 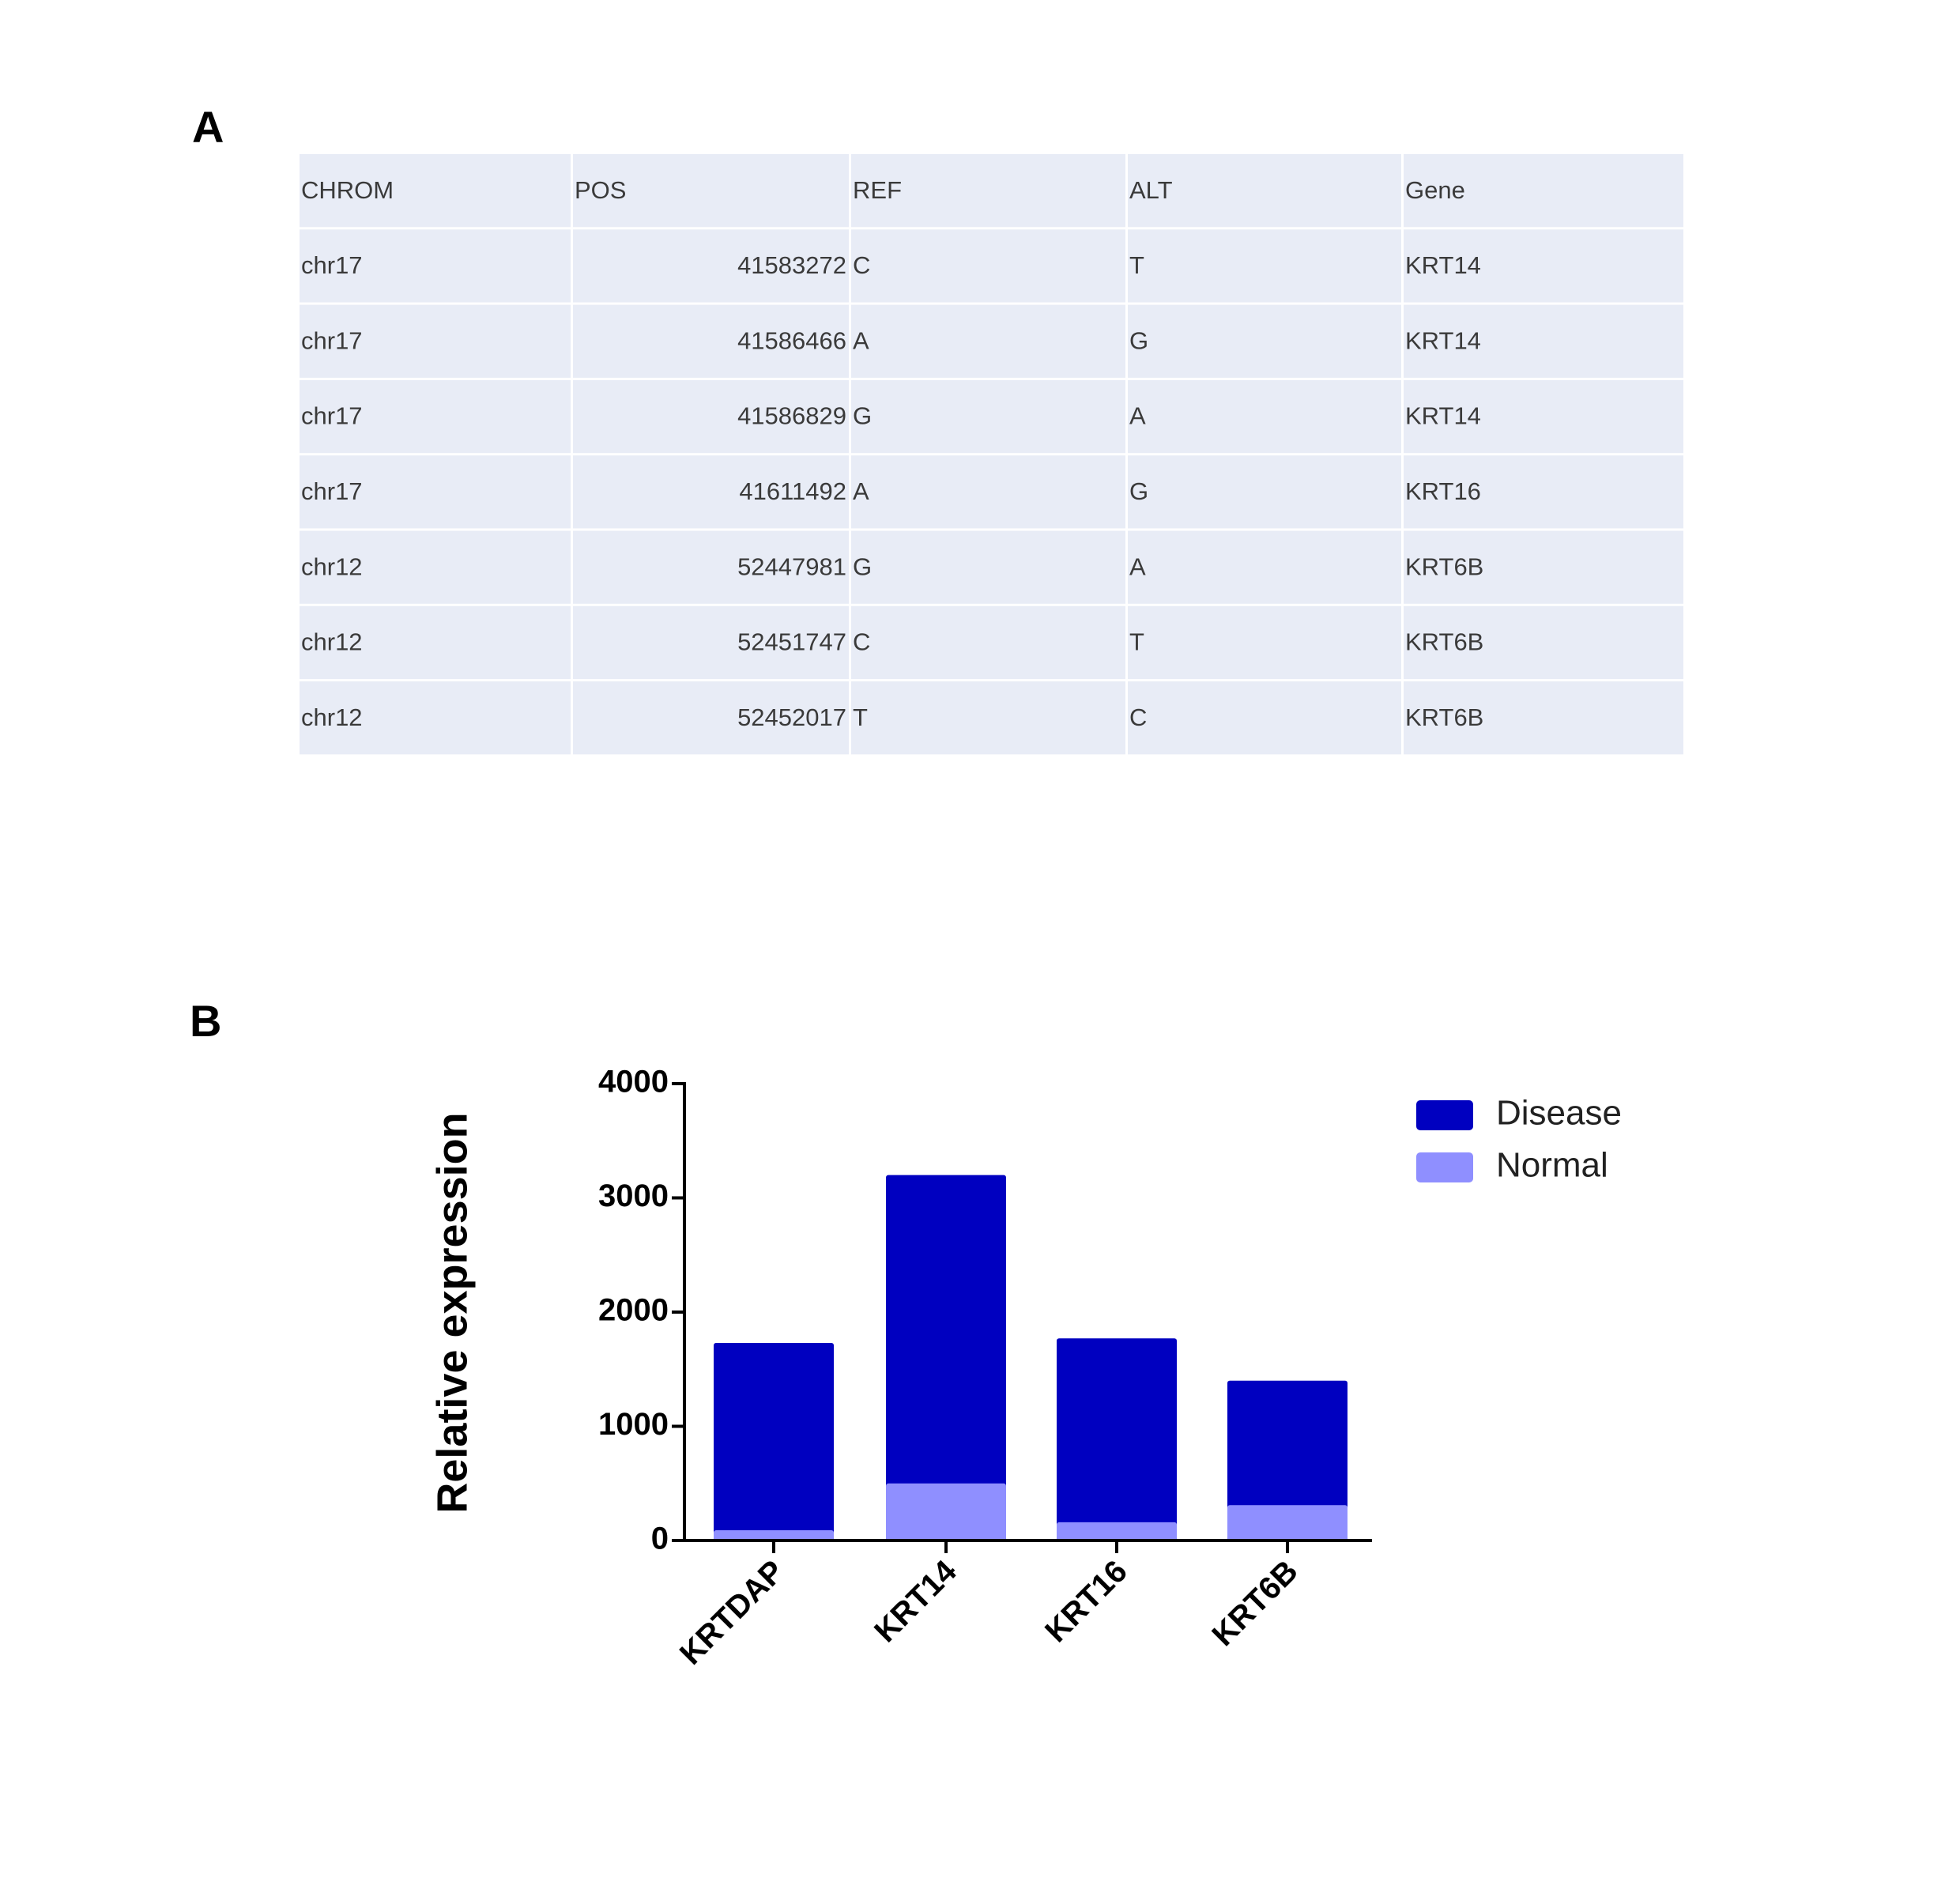 I want to click on cell-text: 41586466, so click(x=791, y=340).